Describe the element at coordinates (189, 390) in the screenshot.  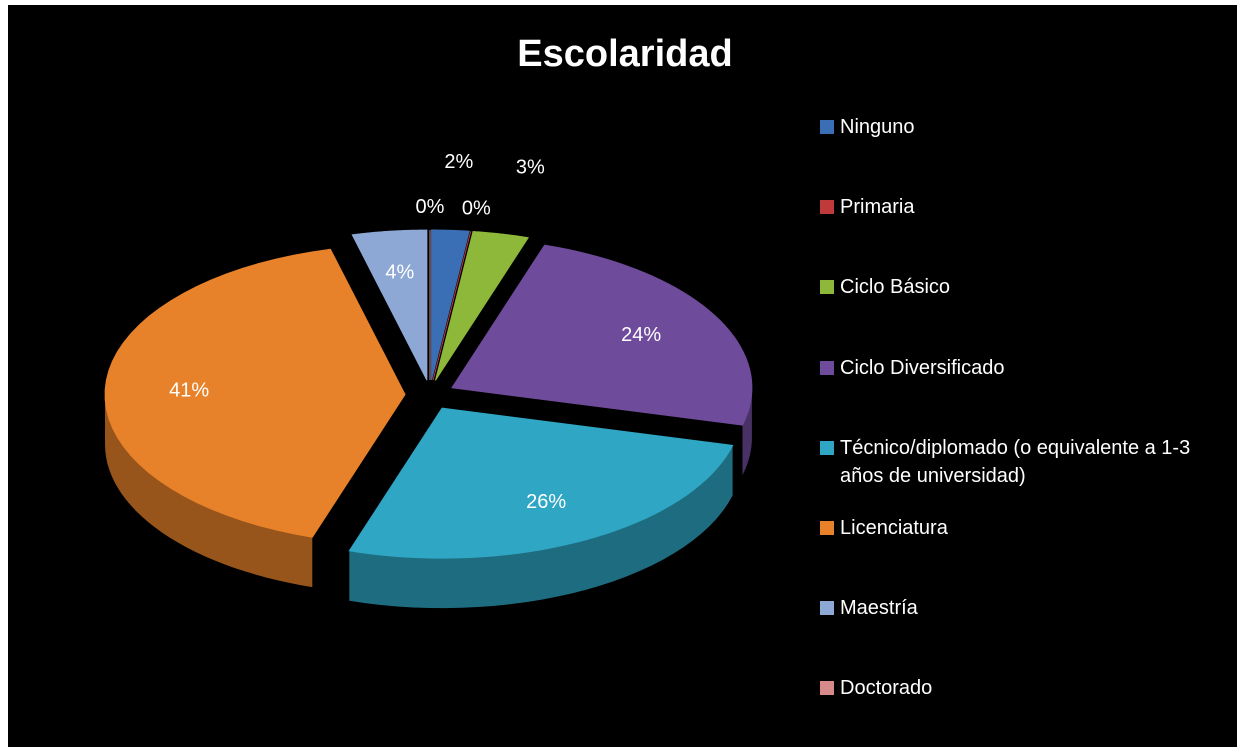
I see `data-label: 41%` at that location.